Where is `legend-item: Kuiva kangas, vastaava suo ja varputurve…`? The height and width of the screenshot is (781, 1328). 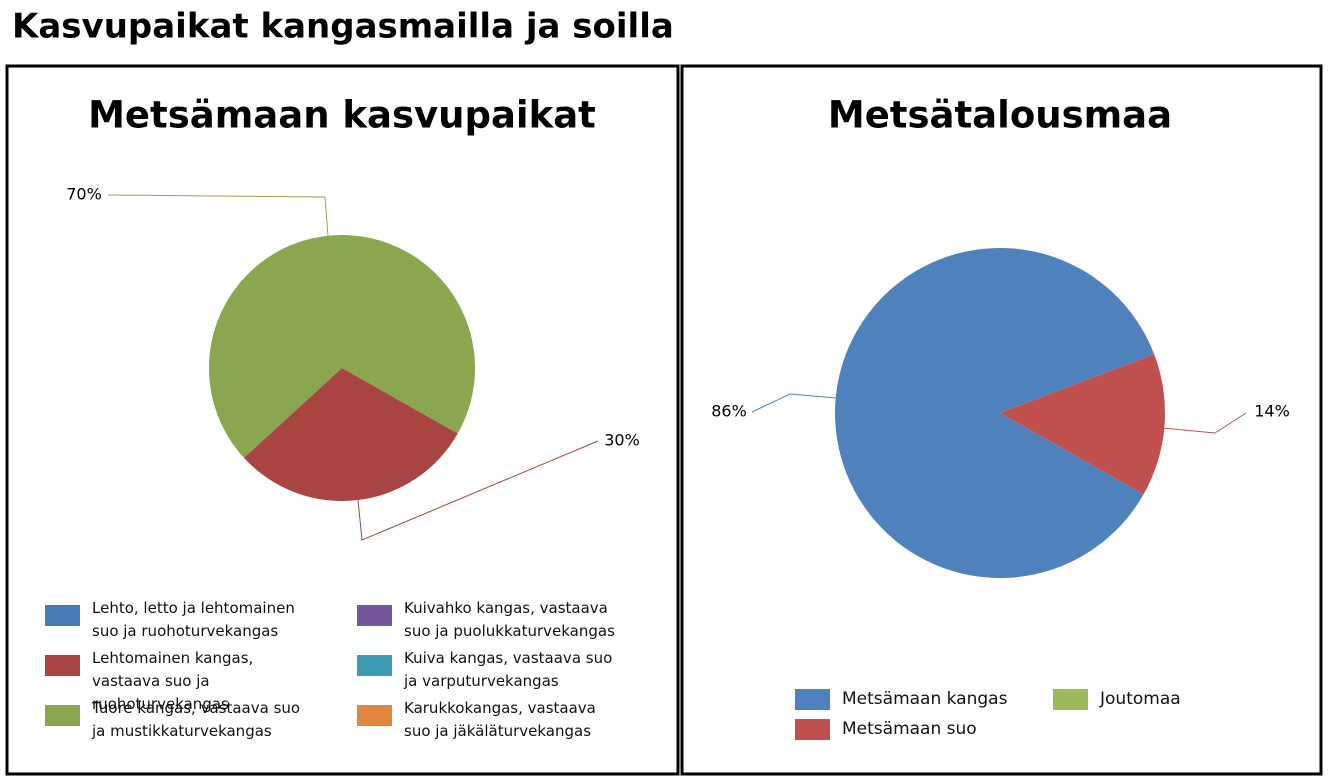 legend-item: Kuiva kangas, vastaava suo ja varputurve… is located at coordinates (488, 670).